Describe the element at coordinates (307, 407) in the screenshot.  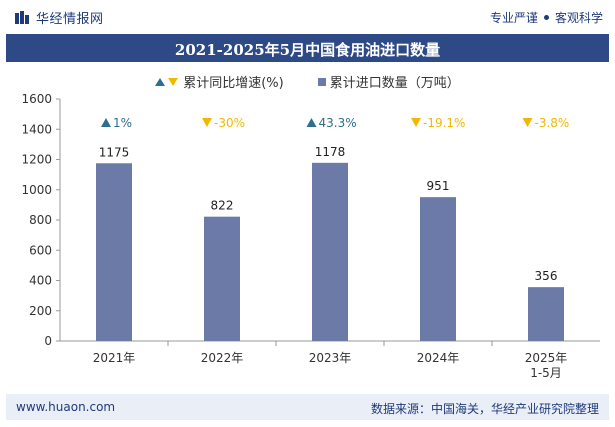
I see `footer: www.huaon.com 数据来源：中国海关，华经产业研究院整理` at that location.